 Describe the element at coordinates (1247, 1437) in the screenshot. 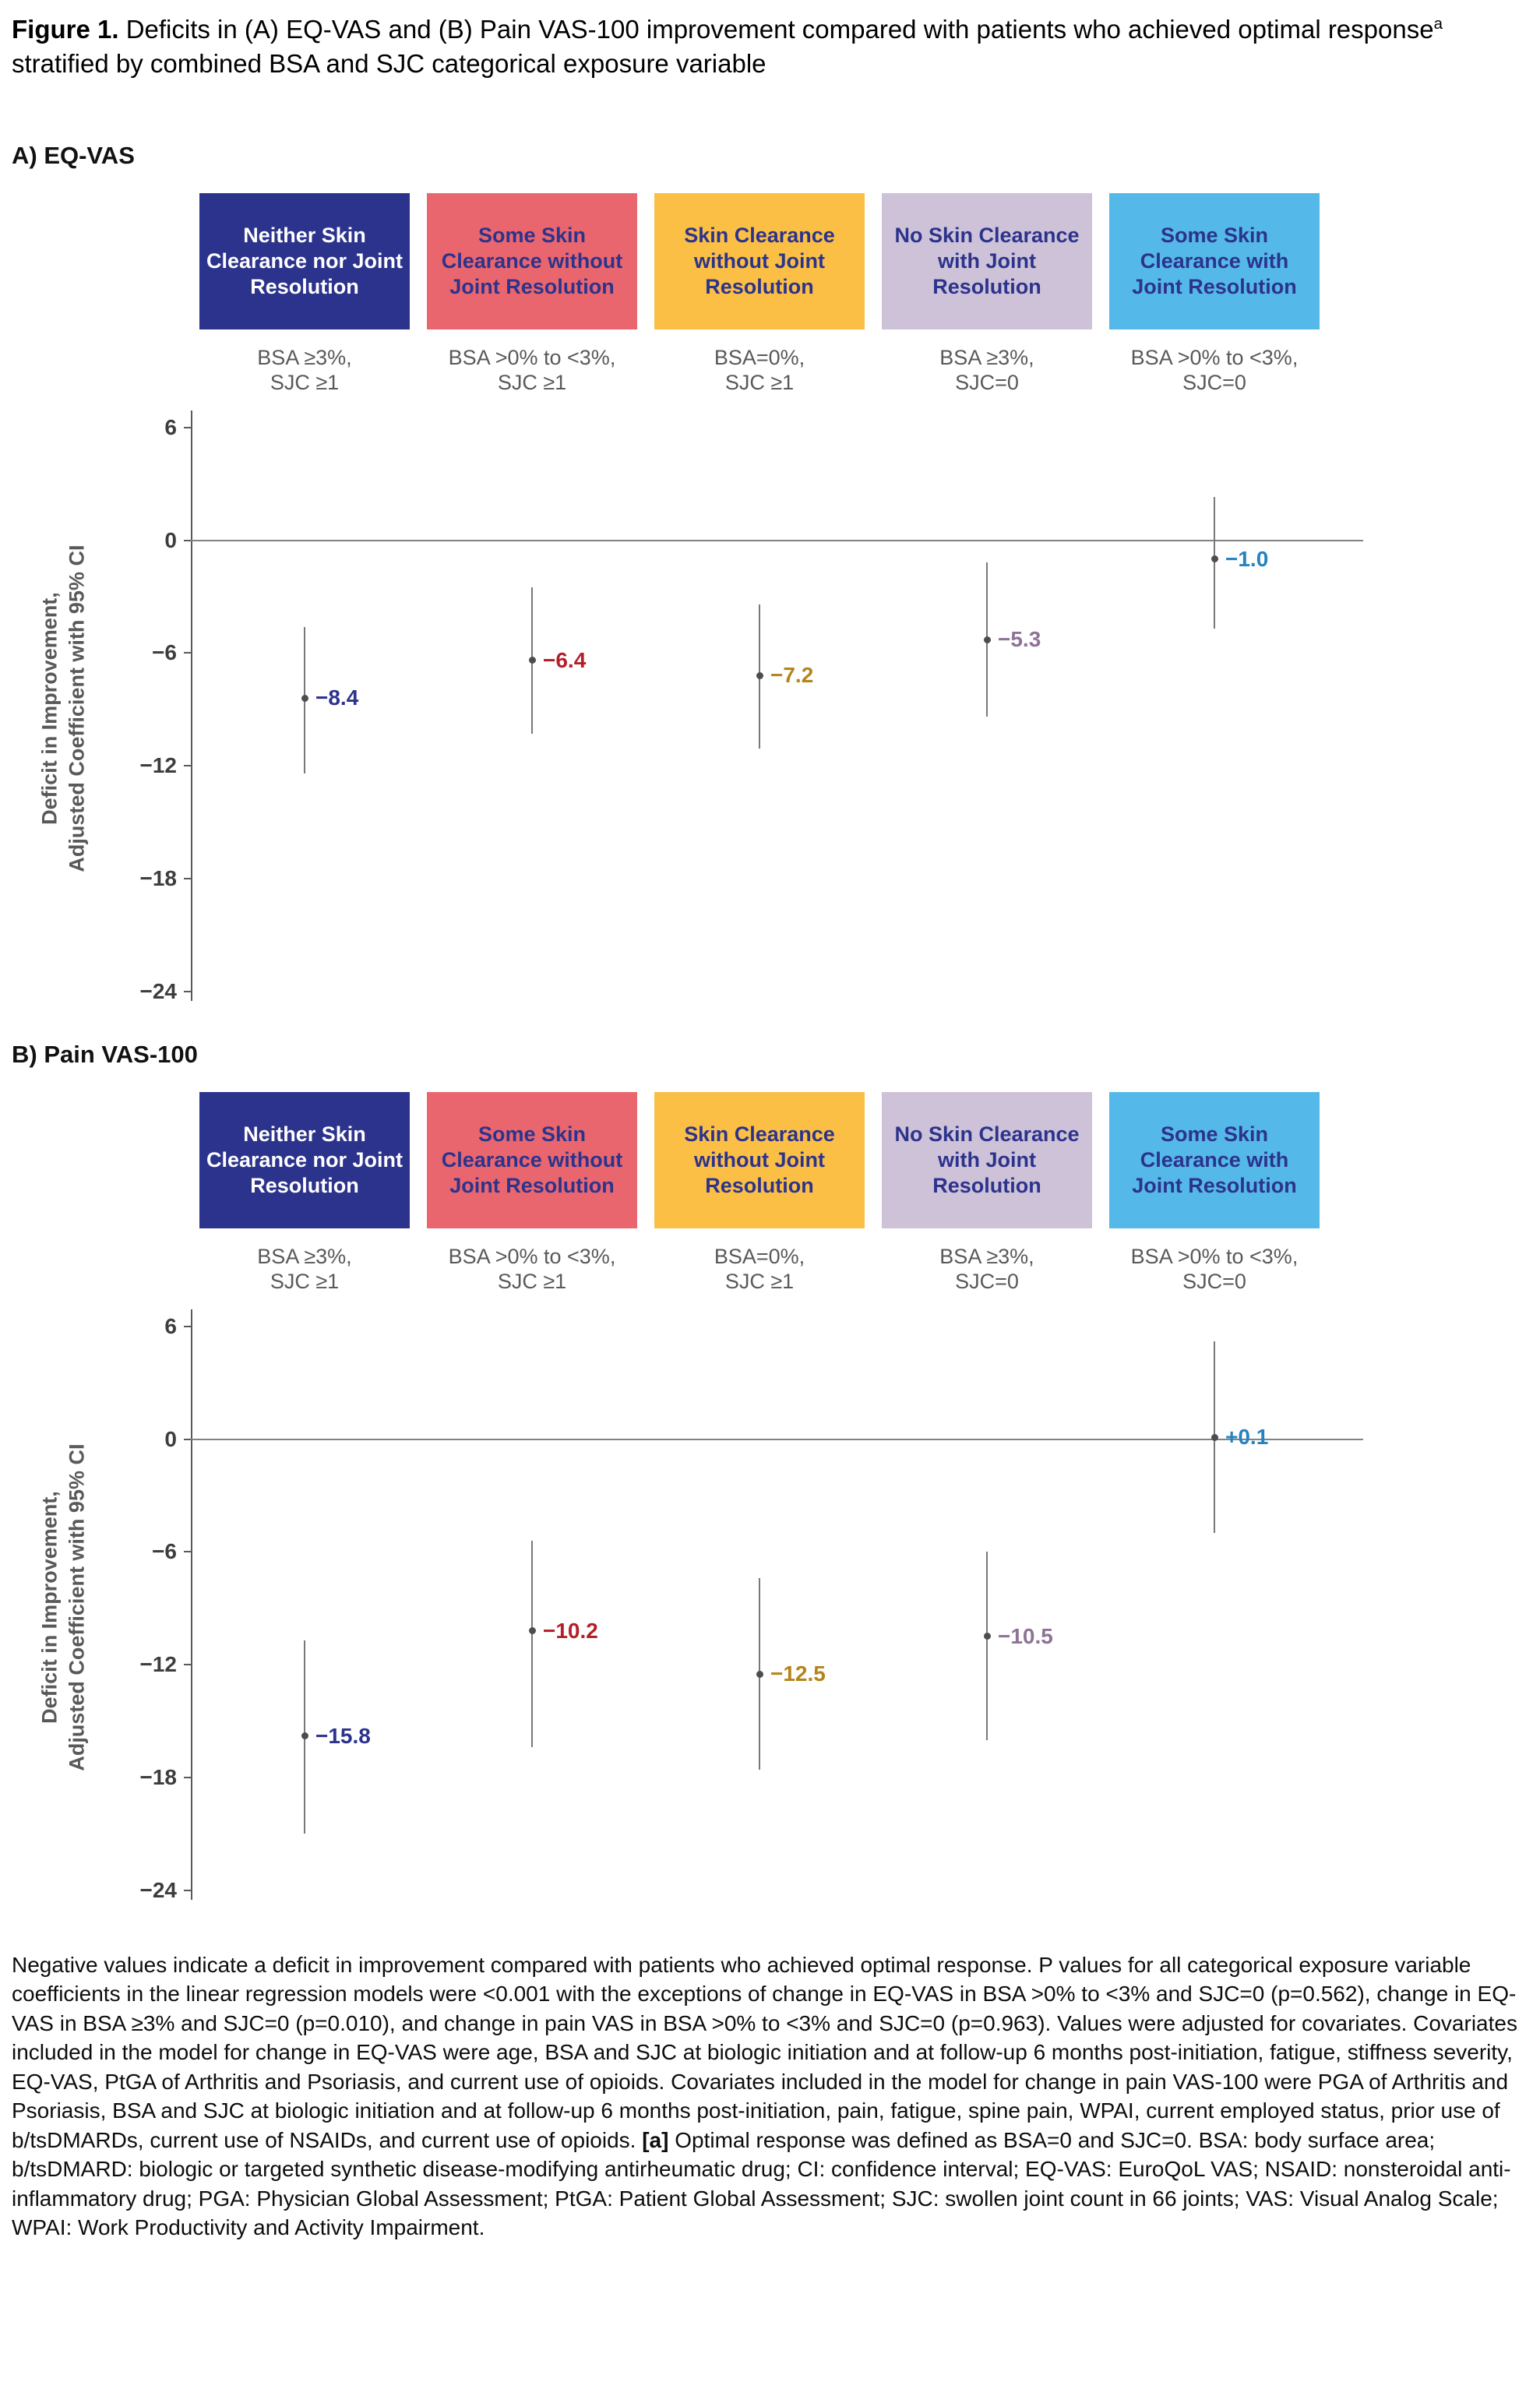

I see `point-label-5: +0.1` at that location.